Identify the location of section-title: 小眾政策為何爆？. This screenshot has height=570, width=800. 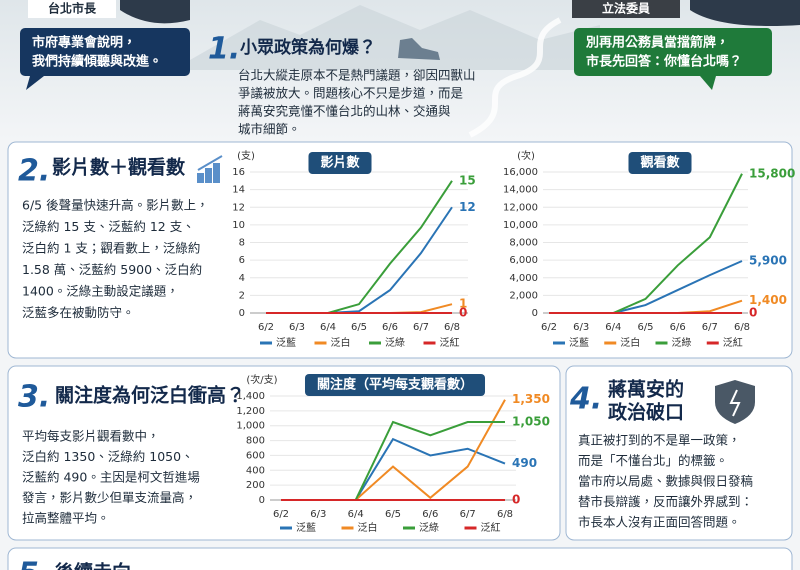
(308, 47).